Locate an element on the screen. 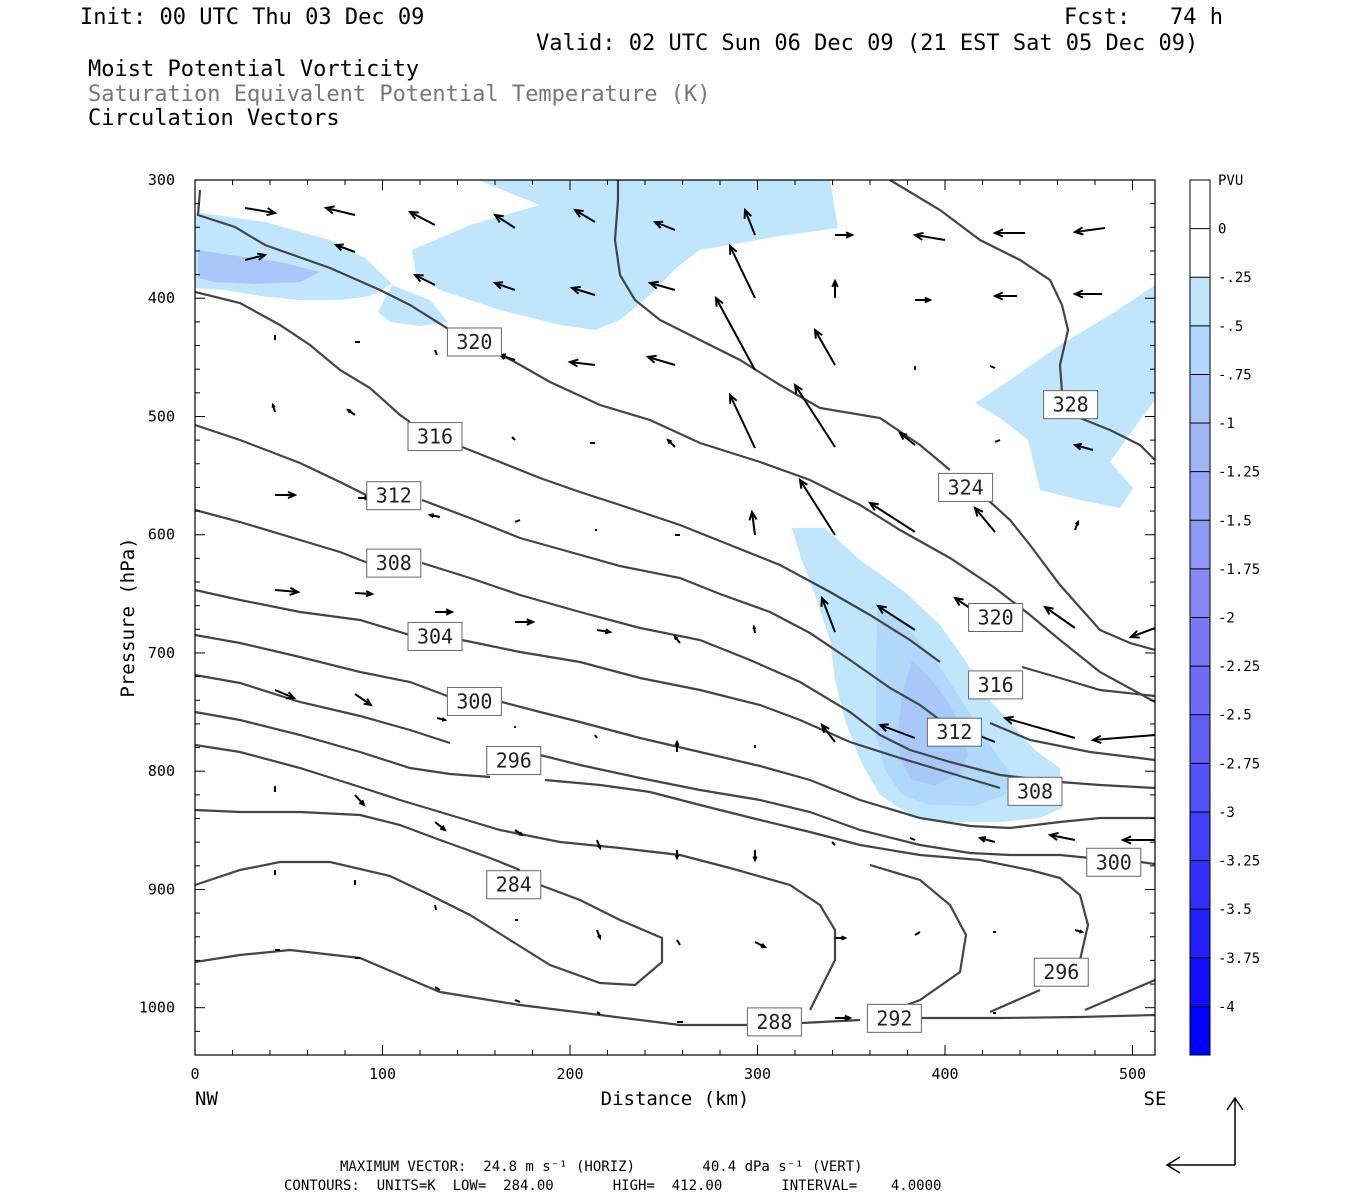 The image size is (1350, 1200). contour-label: 296 is located at coordinates (514, 761).